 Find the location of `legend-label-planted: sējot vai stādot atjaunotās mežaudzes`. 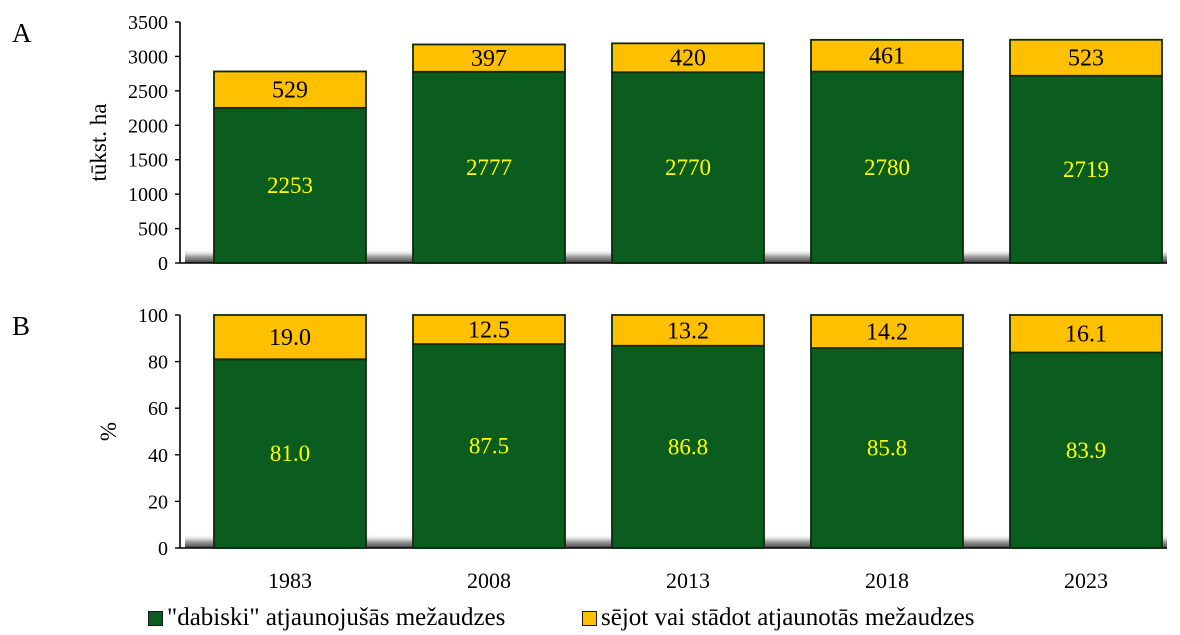

legend-label-planted: sējot vai stādot atjaunotās mežaudzes is located at coordinates (788, 617).